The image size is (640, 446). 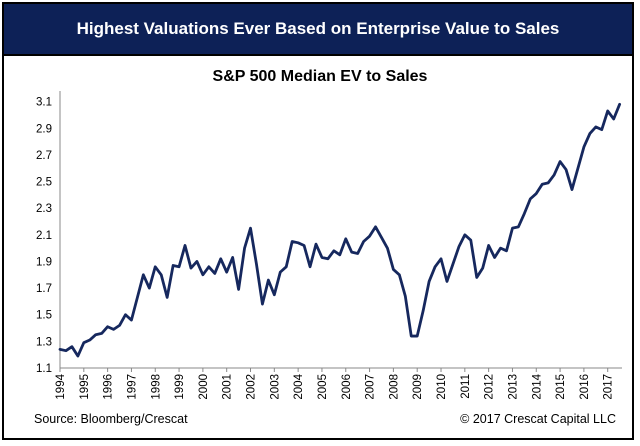 I want to click on x-tick-label: 2015, so click(x=561, y=387).